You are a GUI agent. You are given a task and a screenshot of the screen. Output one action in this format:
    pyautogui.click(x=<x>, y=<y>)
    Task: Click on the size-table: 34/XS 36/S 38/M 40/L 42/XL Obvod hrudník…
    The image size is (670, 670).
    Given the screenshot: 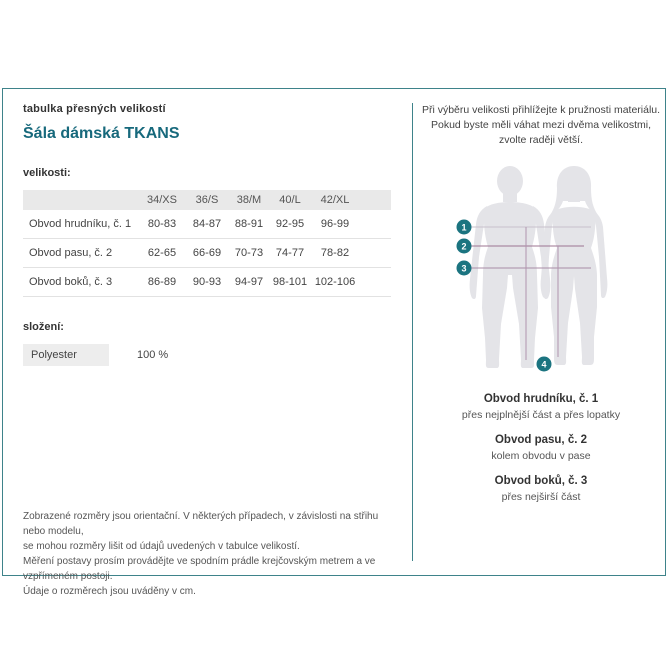 What is the action you would take?
    pyautogui.click(x=207, y=243)
    